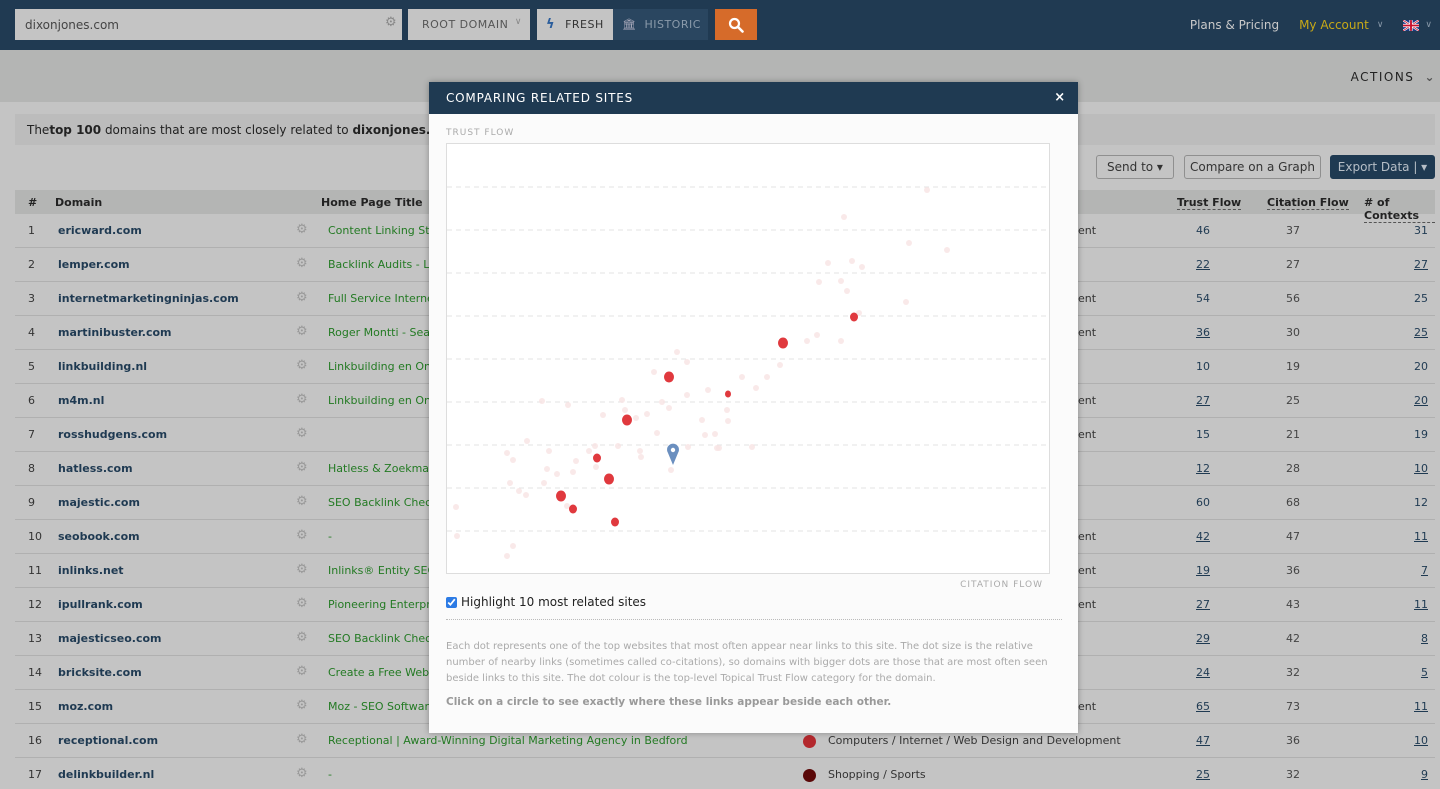 This screenshot has width=1440, height=789. I want to click on citation-flow-value: 56, so click(1293, 298).